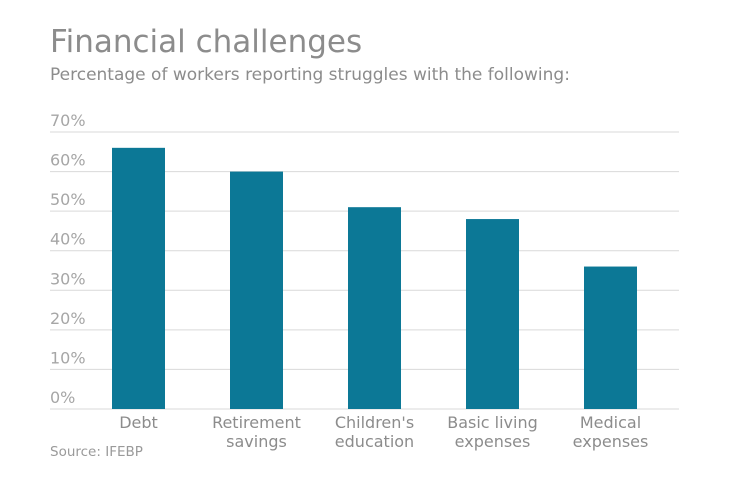  I want to click on source-note: Source: IFEBP, so click(96, 452).